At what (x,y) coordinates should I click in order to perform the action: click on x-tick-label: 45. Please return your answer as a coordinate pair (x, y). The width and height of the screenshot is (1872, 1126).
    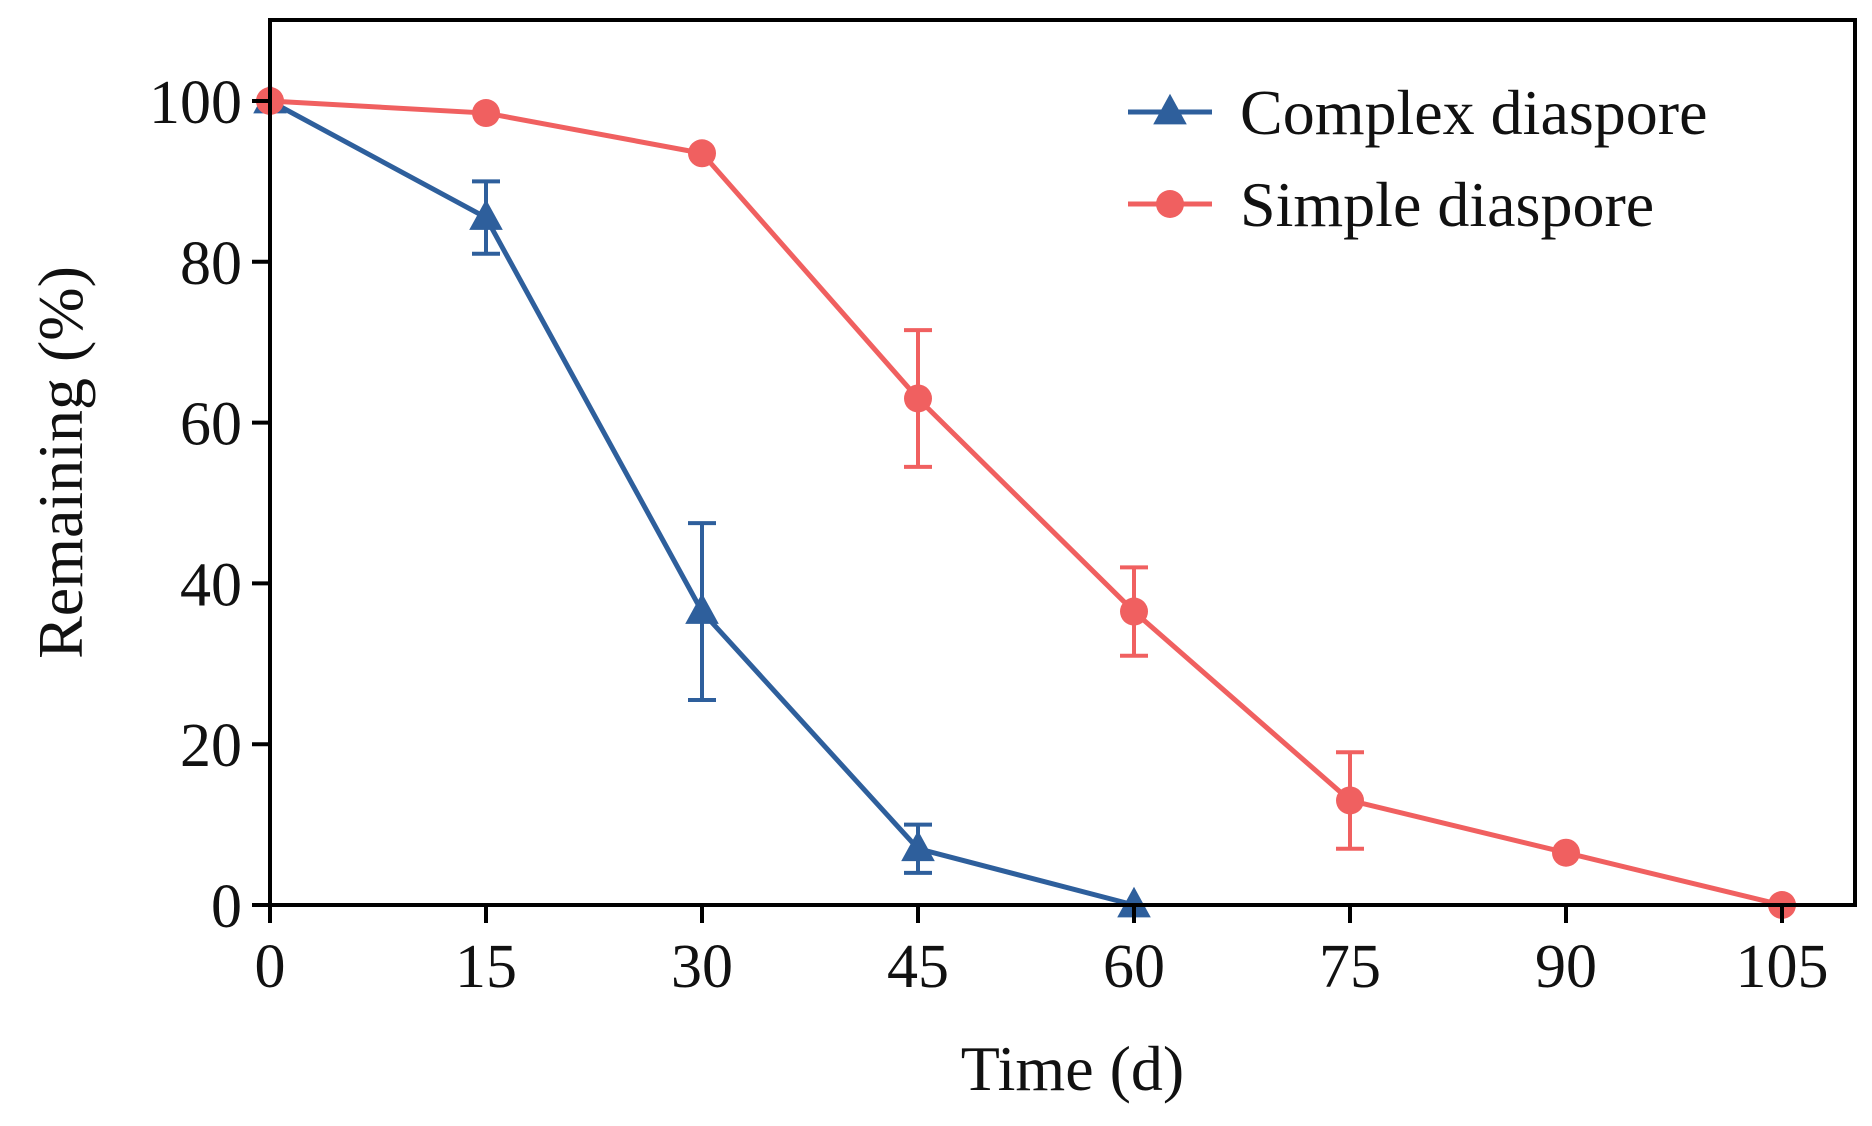
    Looking at the image, I should click on (918, 967).